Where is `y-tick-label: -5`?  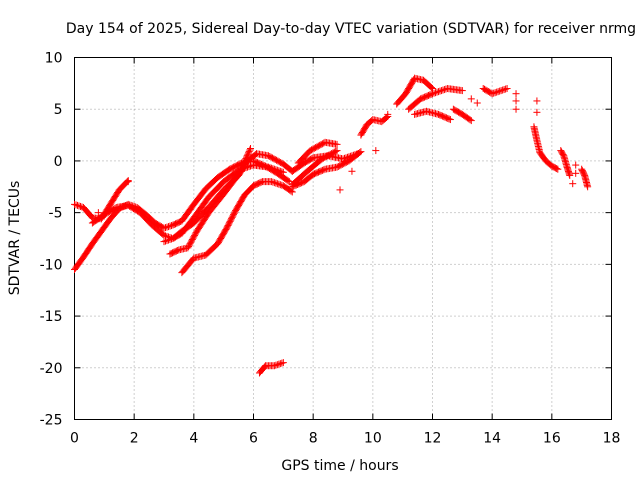 y-tick-label: -5 is located at coordinates (56, 214).